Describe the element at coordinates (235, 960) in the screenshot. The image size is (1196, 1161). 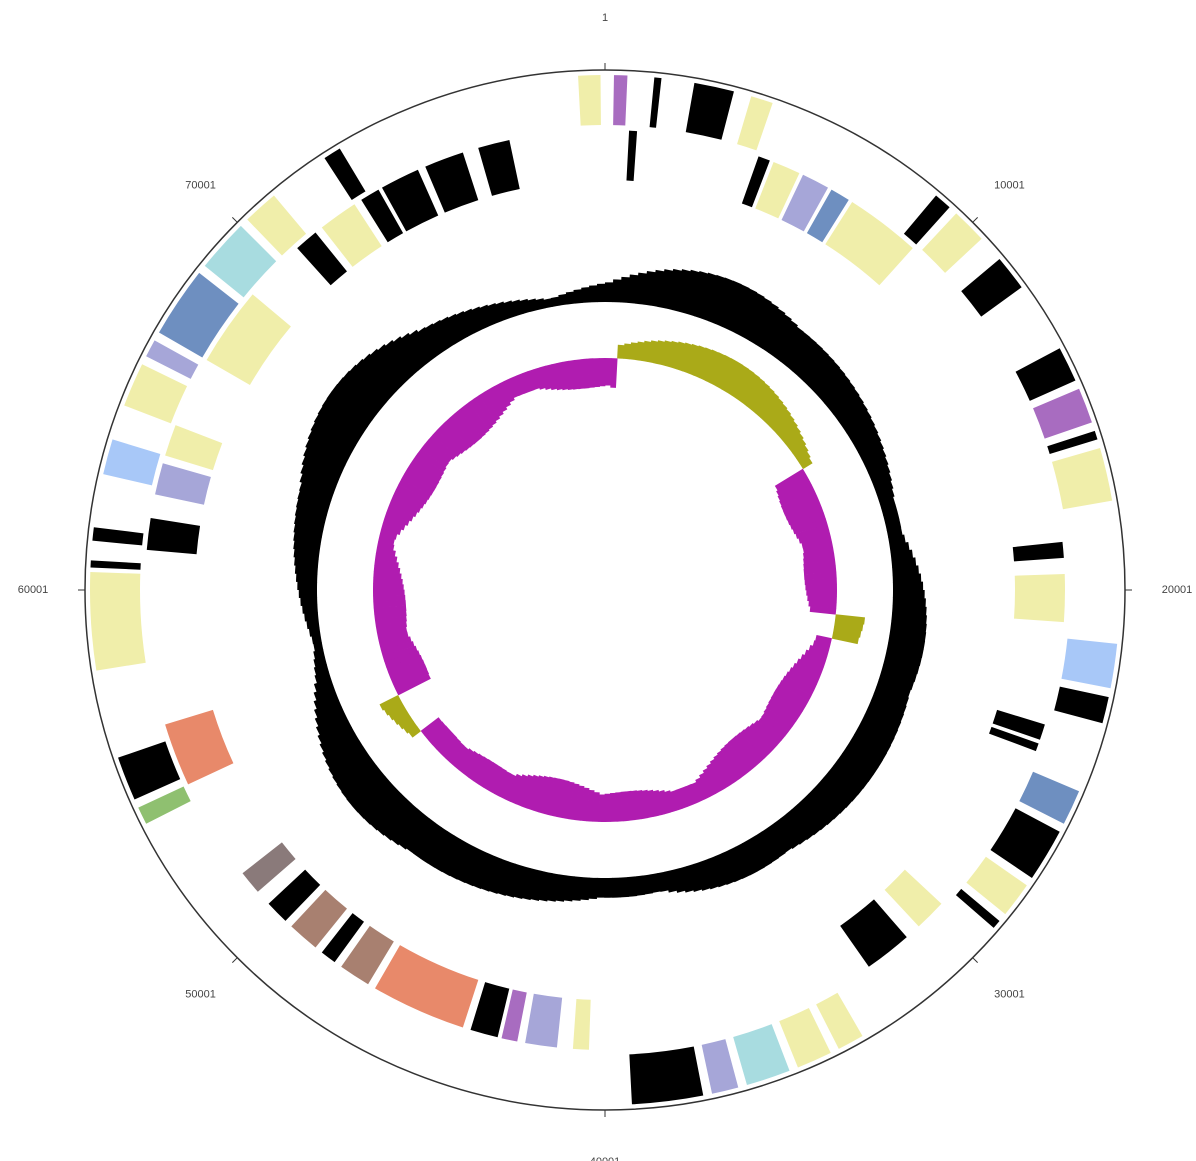
I see `tick-mark` at that location.